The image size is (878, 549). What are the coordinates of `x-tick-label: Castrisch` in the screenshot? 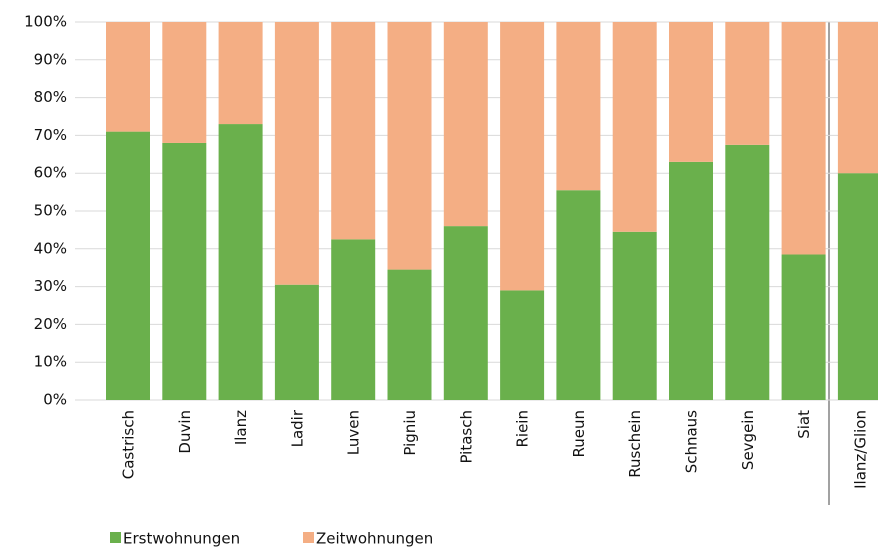 It's located at (129, 444).